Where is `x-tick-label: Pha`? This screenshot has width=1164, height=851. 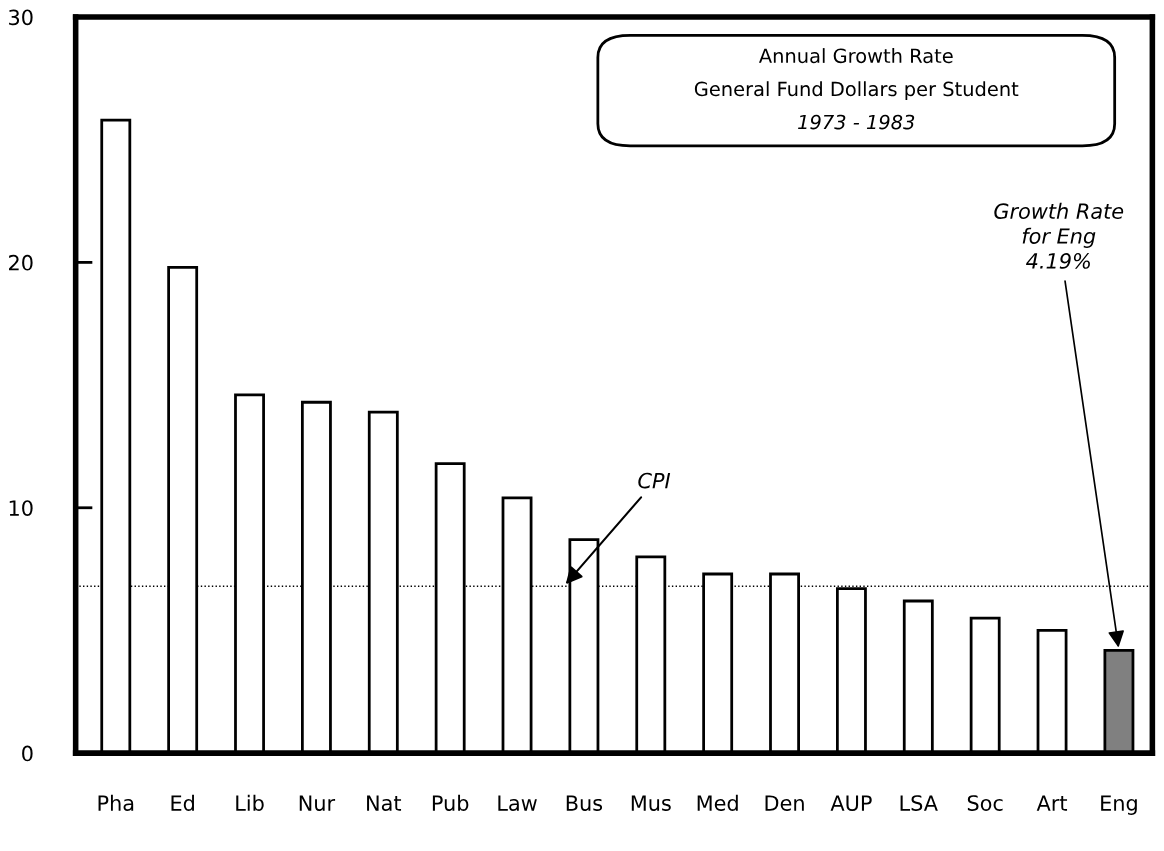
x-tick-label: Pha is located at coordinates (116, 802).